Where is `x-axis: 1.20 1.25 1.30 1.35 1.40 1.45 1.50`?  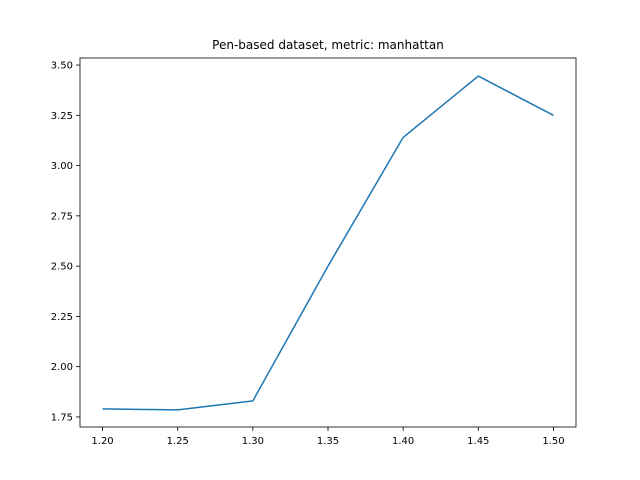 x-axis: 1.20 1.25 1.30 1.35 1.40 1.45 1.50 is located at coordinates (328, 437).